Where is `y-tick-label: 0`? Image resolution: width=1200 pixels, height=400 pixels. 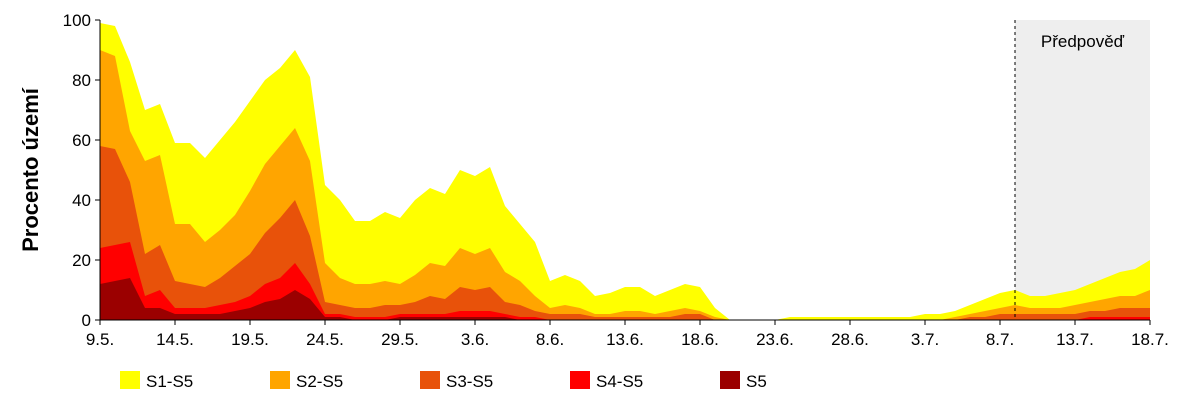
y-tick-label: 0 is located at coordinates (86, 320).